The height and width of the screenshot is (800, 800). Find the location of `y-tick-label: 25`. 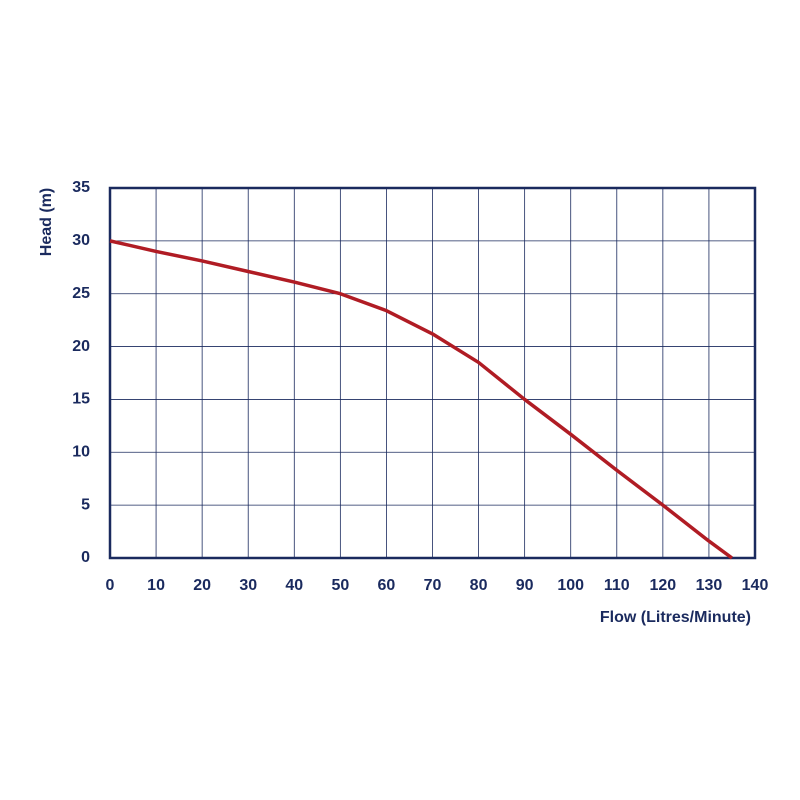

y-tick-label: 25 is located at coordinates (81, 293).